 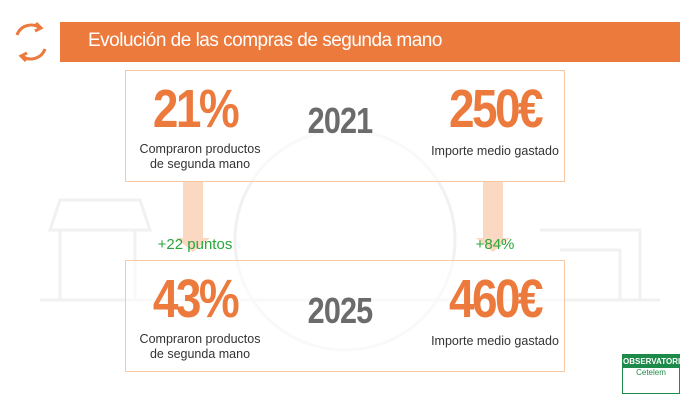 What do you see at coordinates (651, 372) in the screenshot?
I see `logo-brand: Cetelem` at bounding box center [651, 372].